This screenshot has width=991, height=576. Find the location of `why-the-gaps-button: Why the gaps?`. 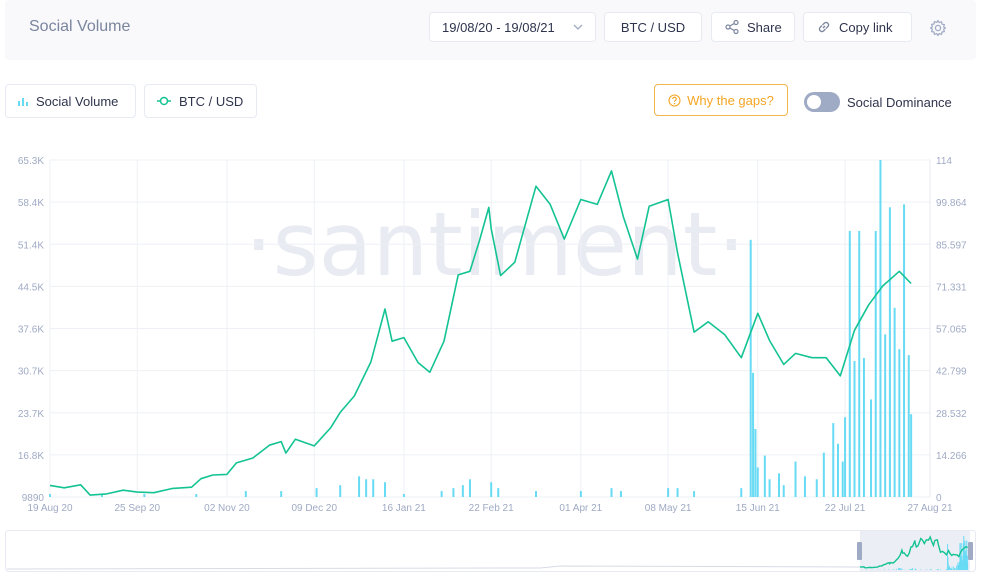

why-the-gaps-button: Why the gaps? is located at coordinates (721, 100).